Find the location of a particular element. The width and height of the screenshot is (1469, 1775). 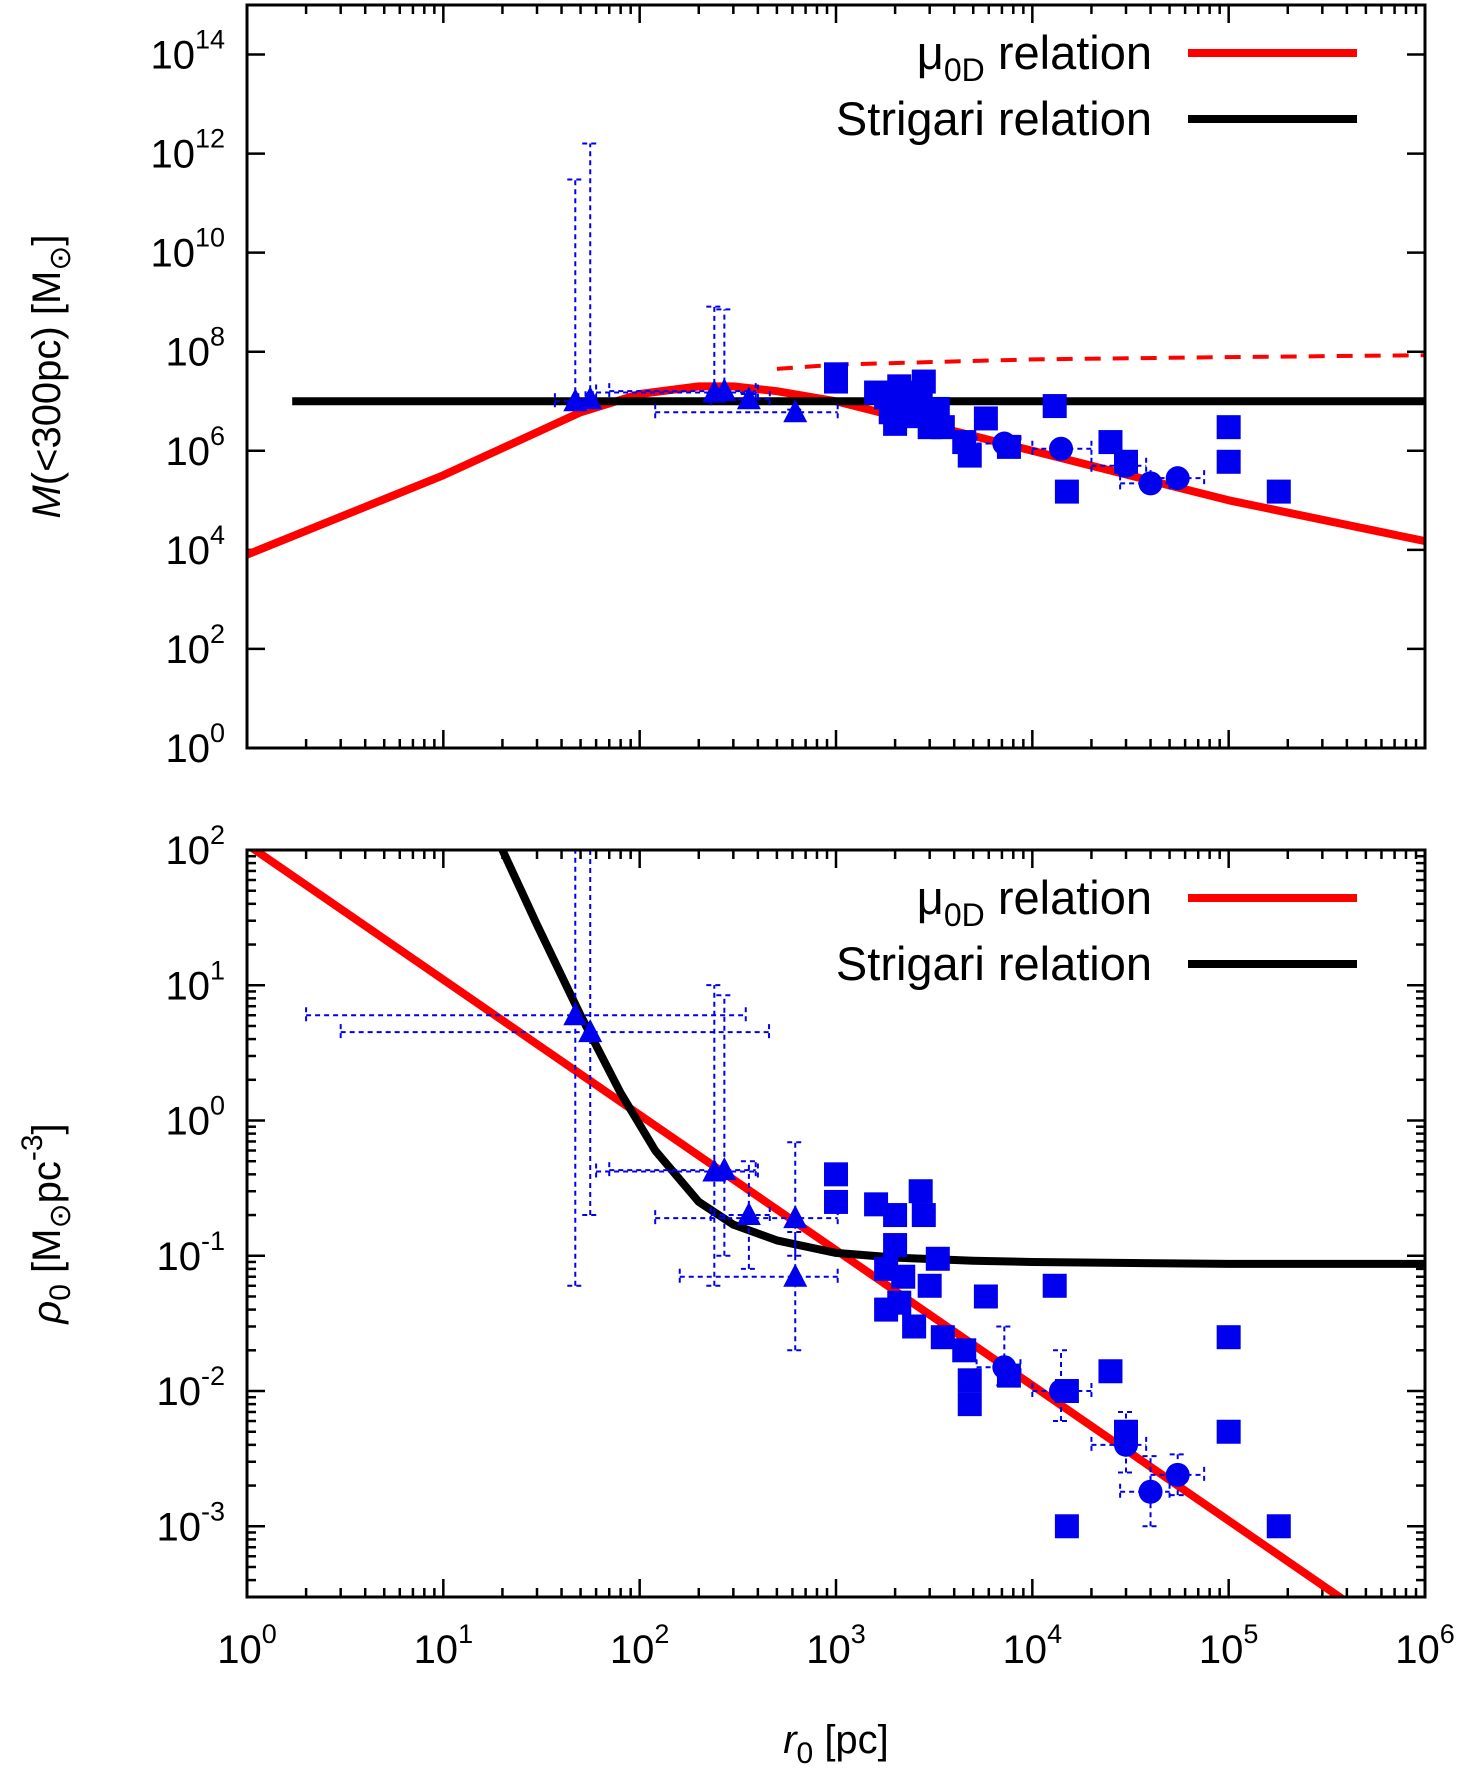

y-tick-label: 10⁰ is located at coordinates (195, 1117).